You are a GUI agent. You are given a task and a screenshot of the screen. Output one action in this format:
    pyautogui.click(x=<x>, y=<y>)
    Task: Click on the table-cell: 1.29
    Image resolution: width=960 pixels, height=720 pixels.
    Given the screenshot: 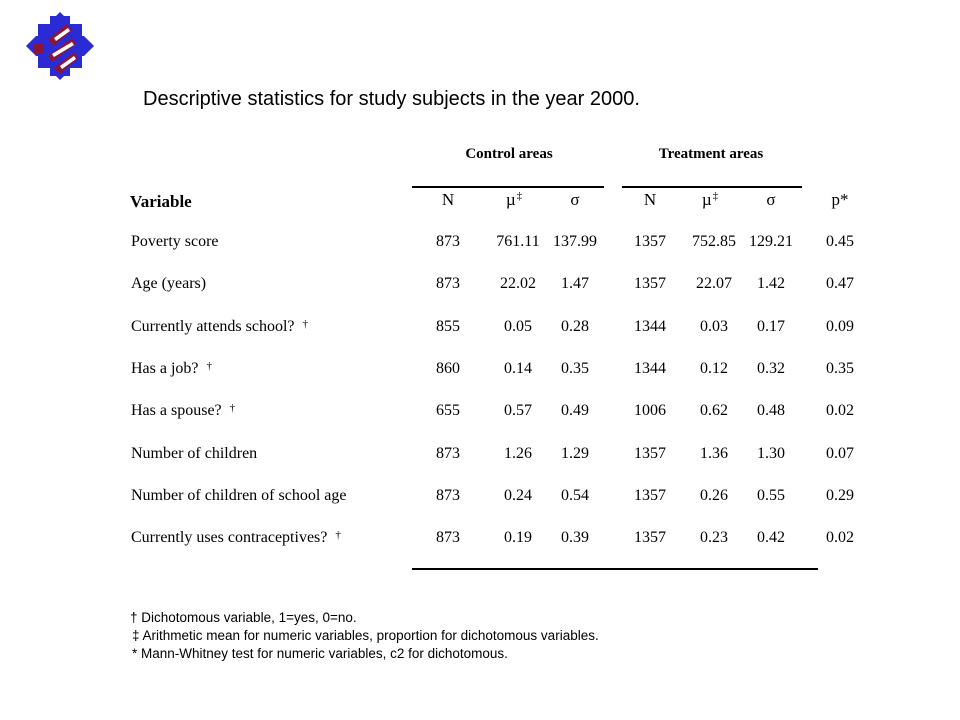 What is the action you would take?
    pyautogui.click(x=575, y=453)
    